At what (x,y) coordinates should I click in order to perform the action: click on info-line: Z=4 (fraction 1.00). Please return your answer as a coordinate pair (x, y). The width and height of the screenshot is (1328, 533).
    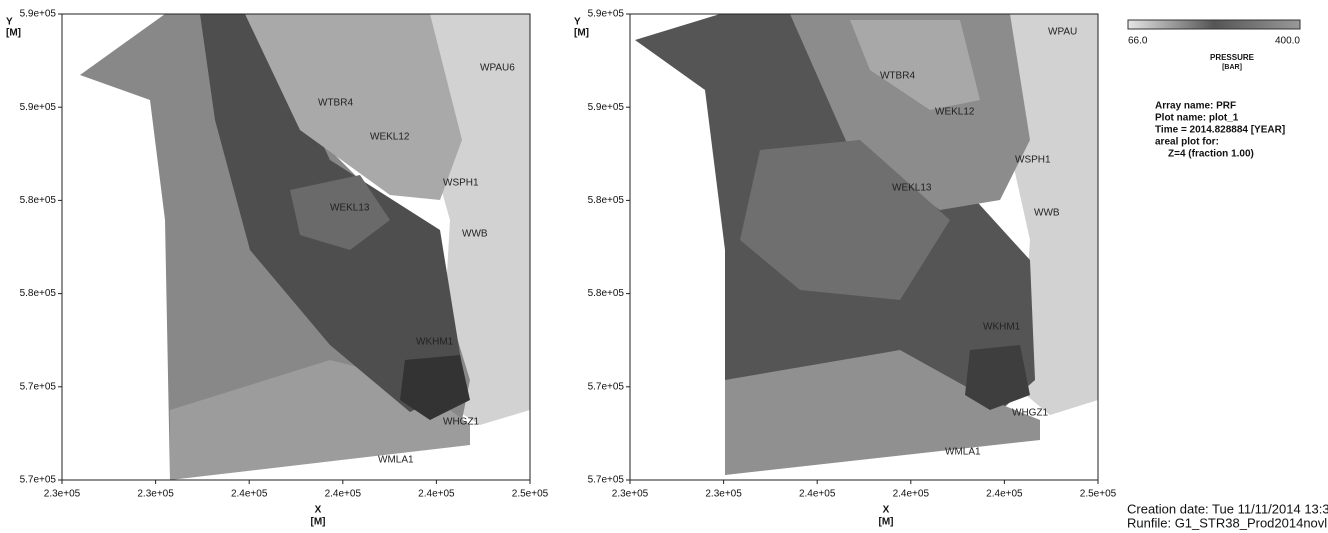
    Looking at the image, I should click on (1211, 154).